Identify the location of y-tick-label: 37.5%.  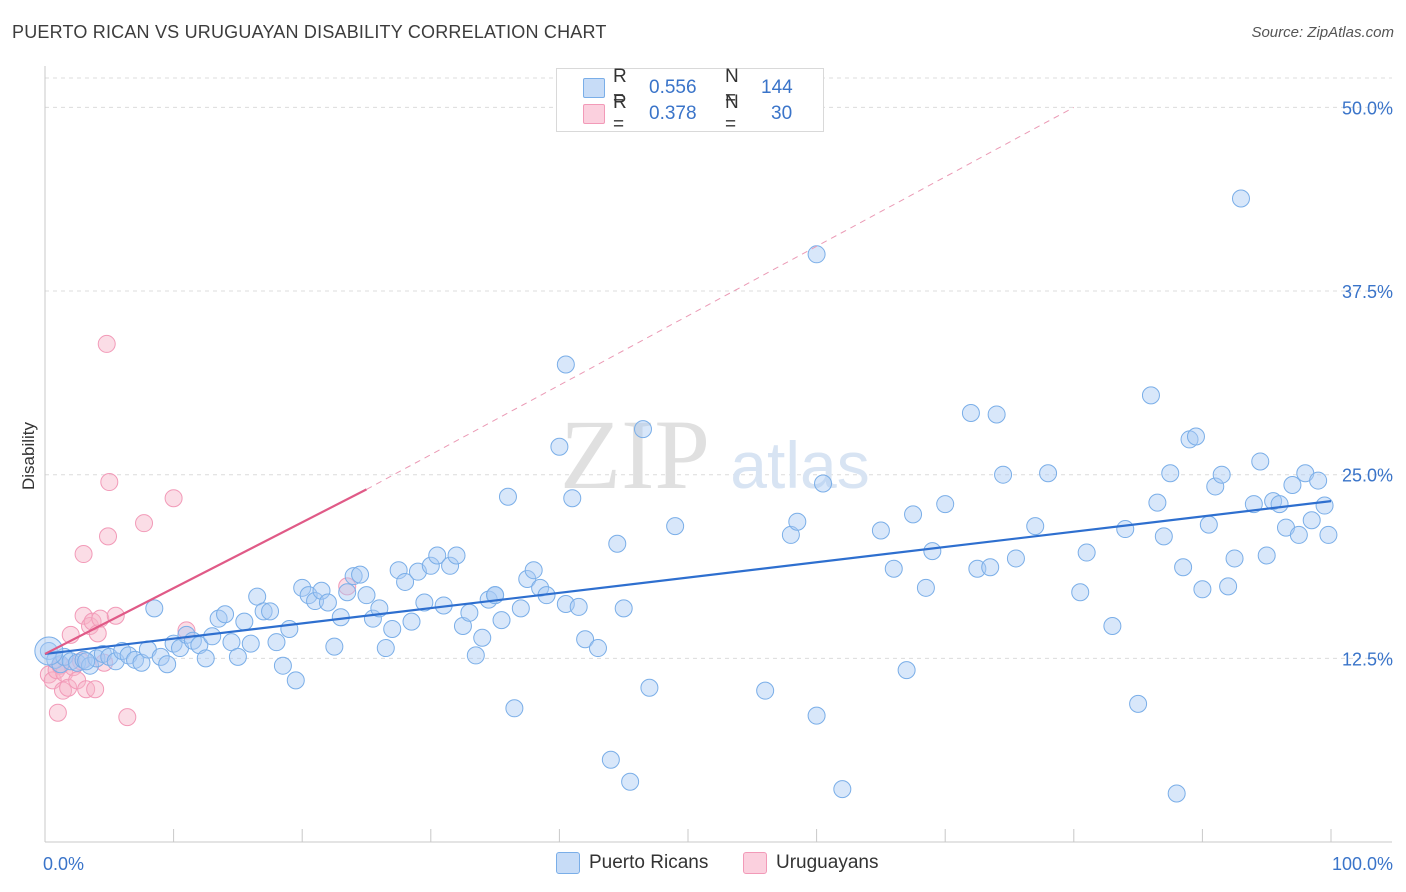
(1367, 292).